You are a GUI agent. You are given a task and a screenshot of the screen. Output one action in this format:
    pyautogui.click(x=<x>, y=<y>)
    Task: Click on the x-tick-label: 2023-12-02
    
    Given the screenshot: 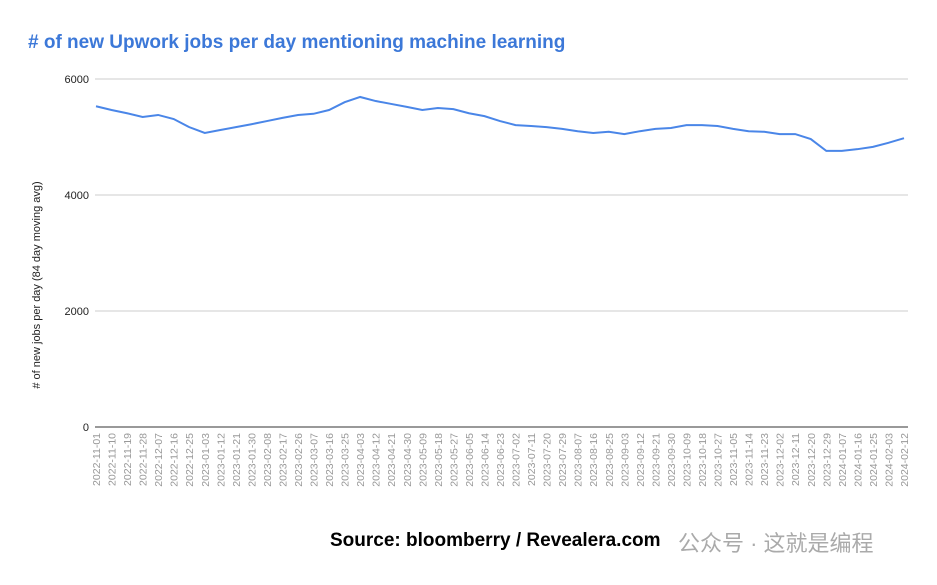 What is the action you would take?
    pyautogui.click(x=781, y=460)
    